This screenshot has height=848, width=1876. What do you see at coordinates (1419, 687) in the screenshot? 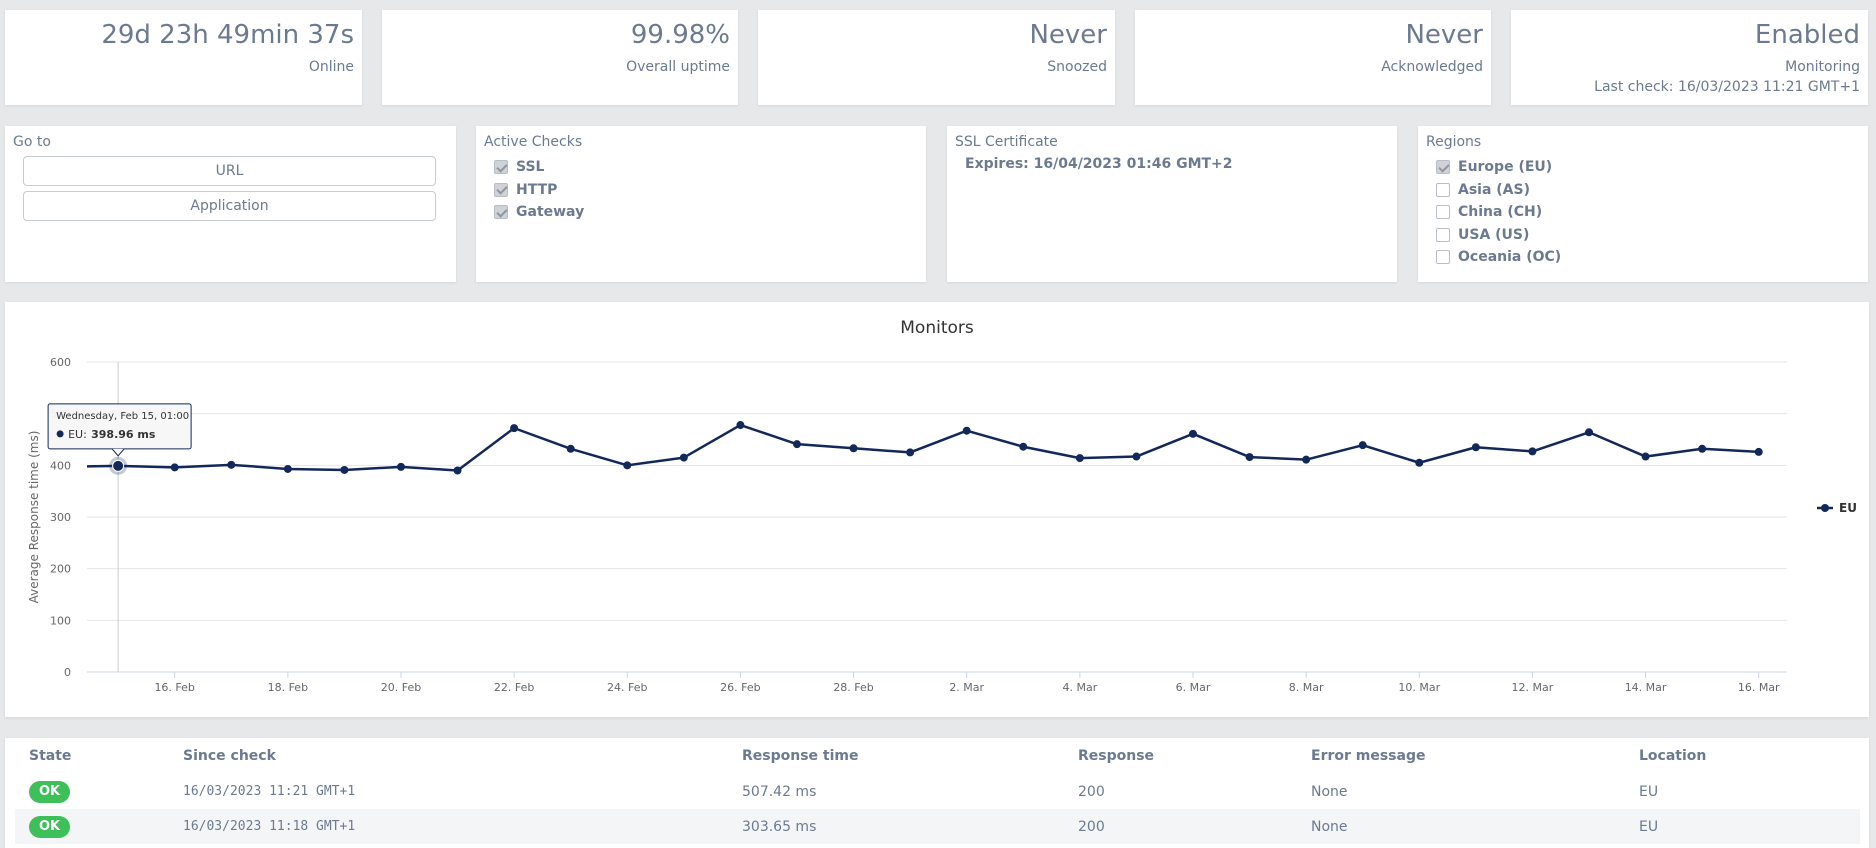
I see `x-tick-label: 10. Mar` at bounding box center [1419, 687].